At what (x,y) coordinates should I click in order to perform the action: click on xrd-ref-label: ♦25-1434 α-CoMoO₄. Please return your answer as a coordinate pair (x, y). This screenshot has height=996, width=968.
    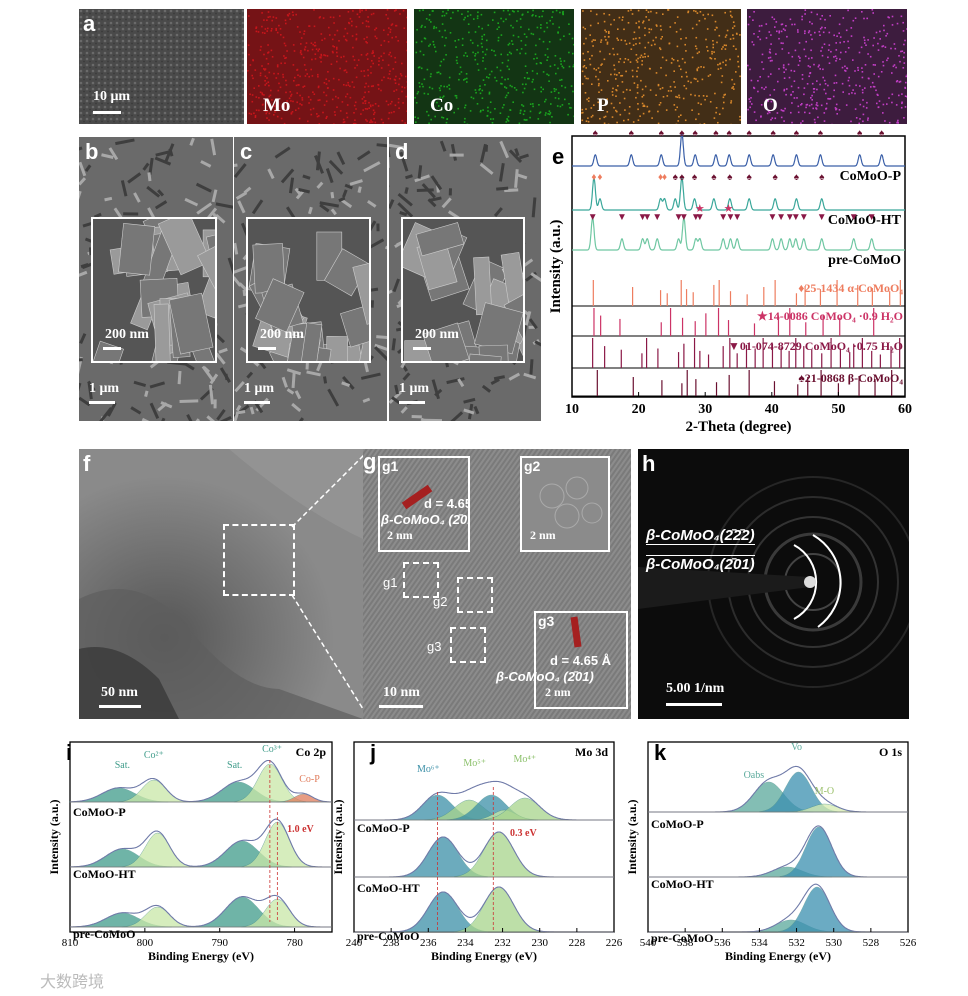
    Looking at the image, I should click on (850, 288).